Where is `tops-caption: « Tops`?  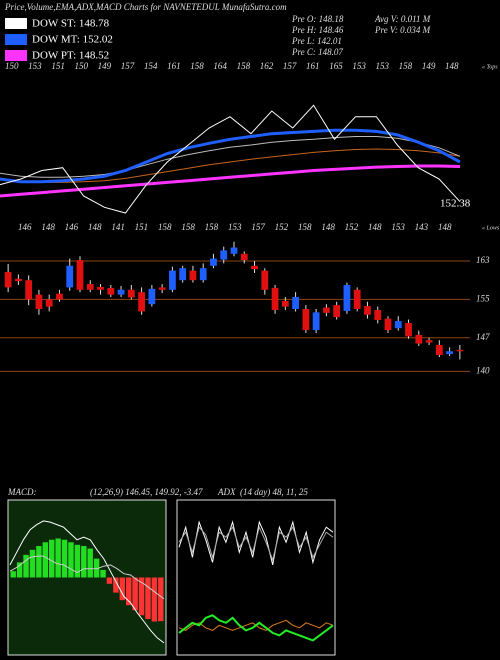
tops-caption: « Tops is located at coordinates (490, 67).